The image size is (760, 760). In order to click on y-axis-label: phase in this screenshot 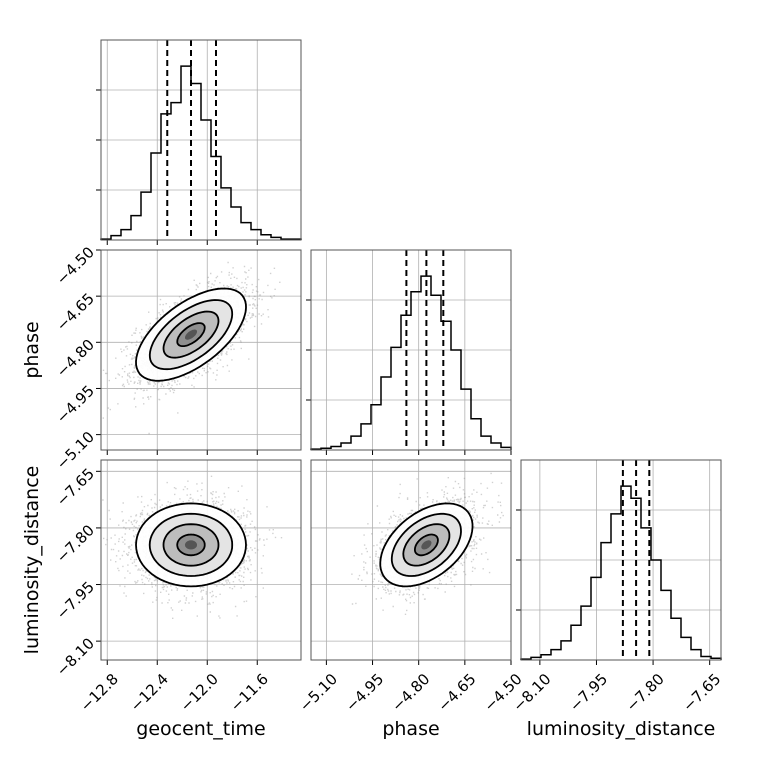, I will do `click(32, 349)`.